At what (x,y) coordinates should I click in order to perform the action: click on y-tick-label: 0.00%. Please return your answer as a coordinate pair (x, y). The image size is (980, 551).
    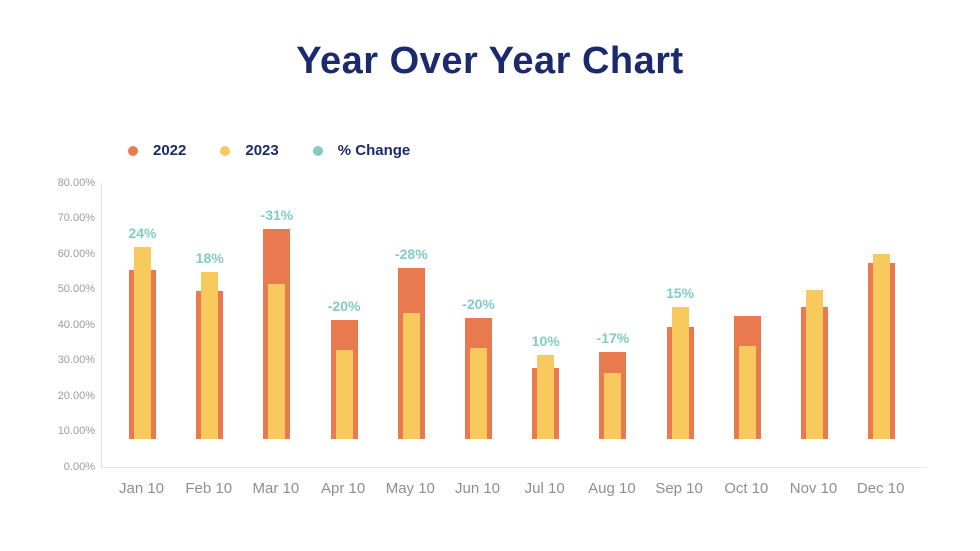
    Looking at the image, I should click on (79, 466).